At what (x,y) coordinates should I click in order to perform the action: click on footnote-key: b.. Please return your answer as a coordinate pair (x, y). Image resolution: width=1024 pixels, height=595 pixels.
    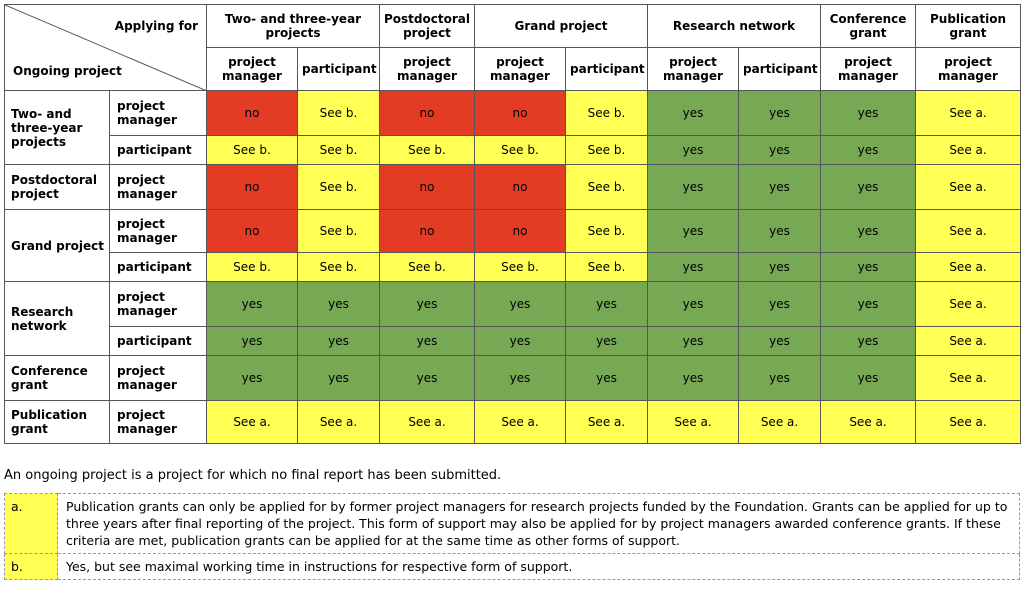
    Looking at the image, I should click on (31, 566).